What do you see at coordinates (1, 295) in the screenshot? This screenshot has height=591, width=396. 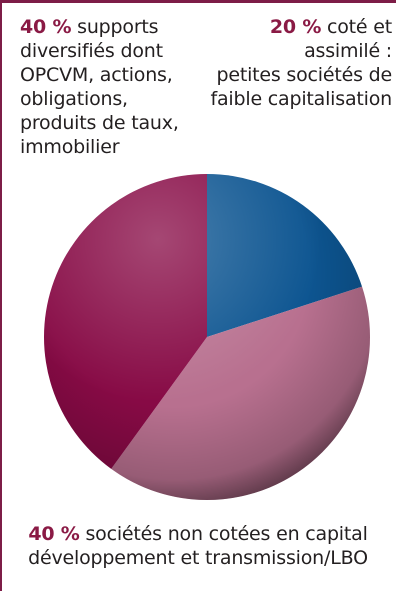 I see `frame-left-border` at bounding box center [1, 295].